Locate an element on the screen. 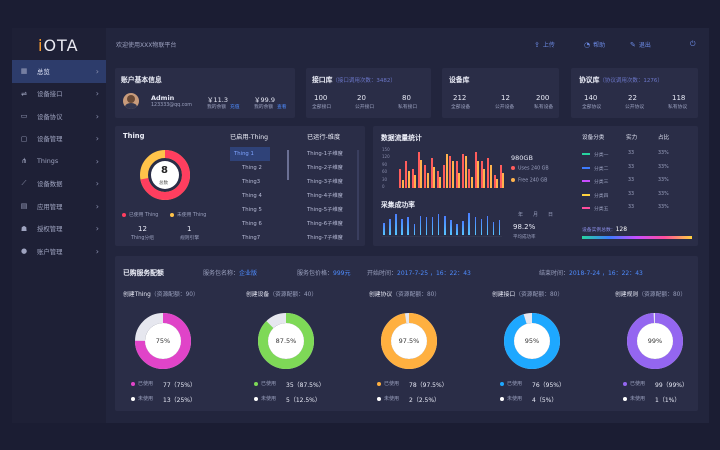 The height and width of the screenshot is (450, 720). list-item: Thing 6 is located at coordinates (252, 224).